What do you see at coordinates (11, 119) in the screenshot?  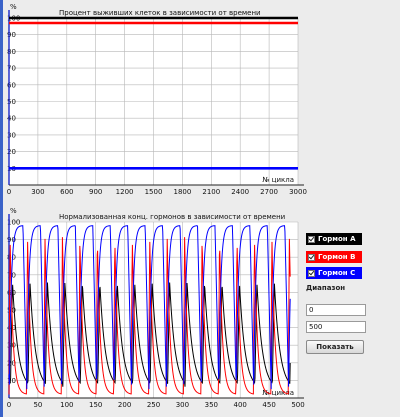 I see `survival-y-tick-label: 40` at bounding box center [11, 119].